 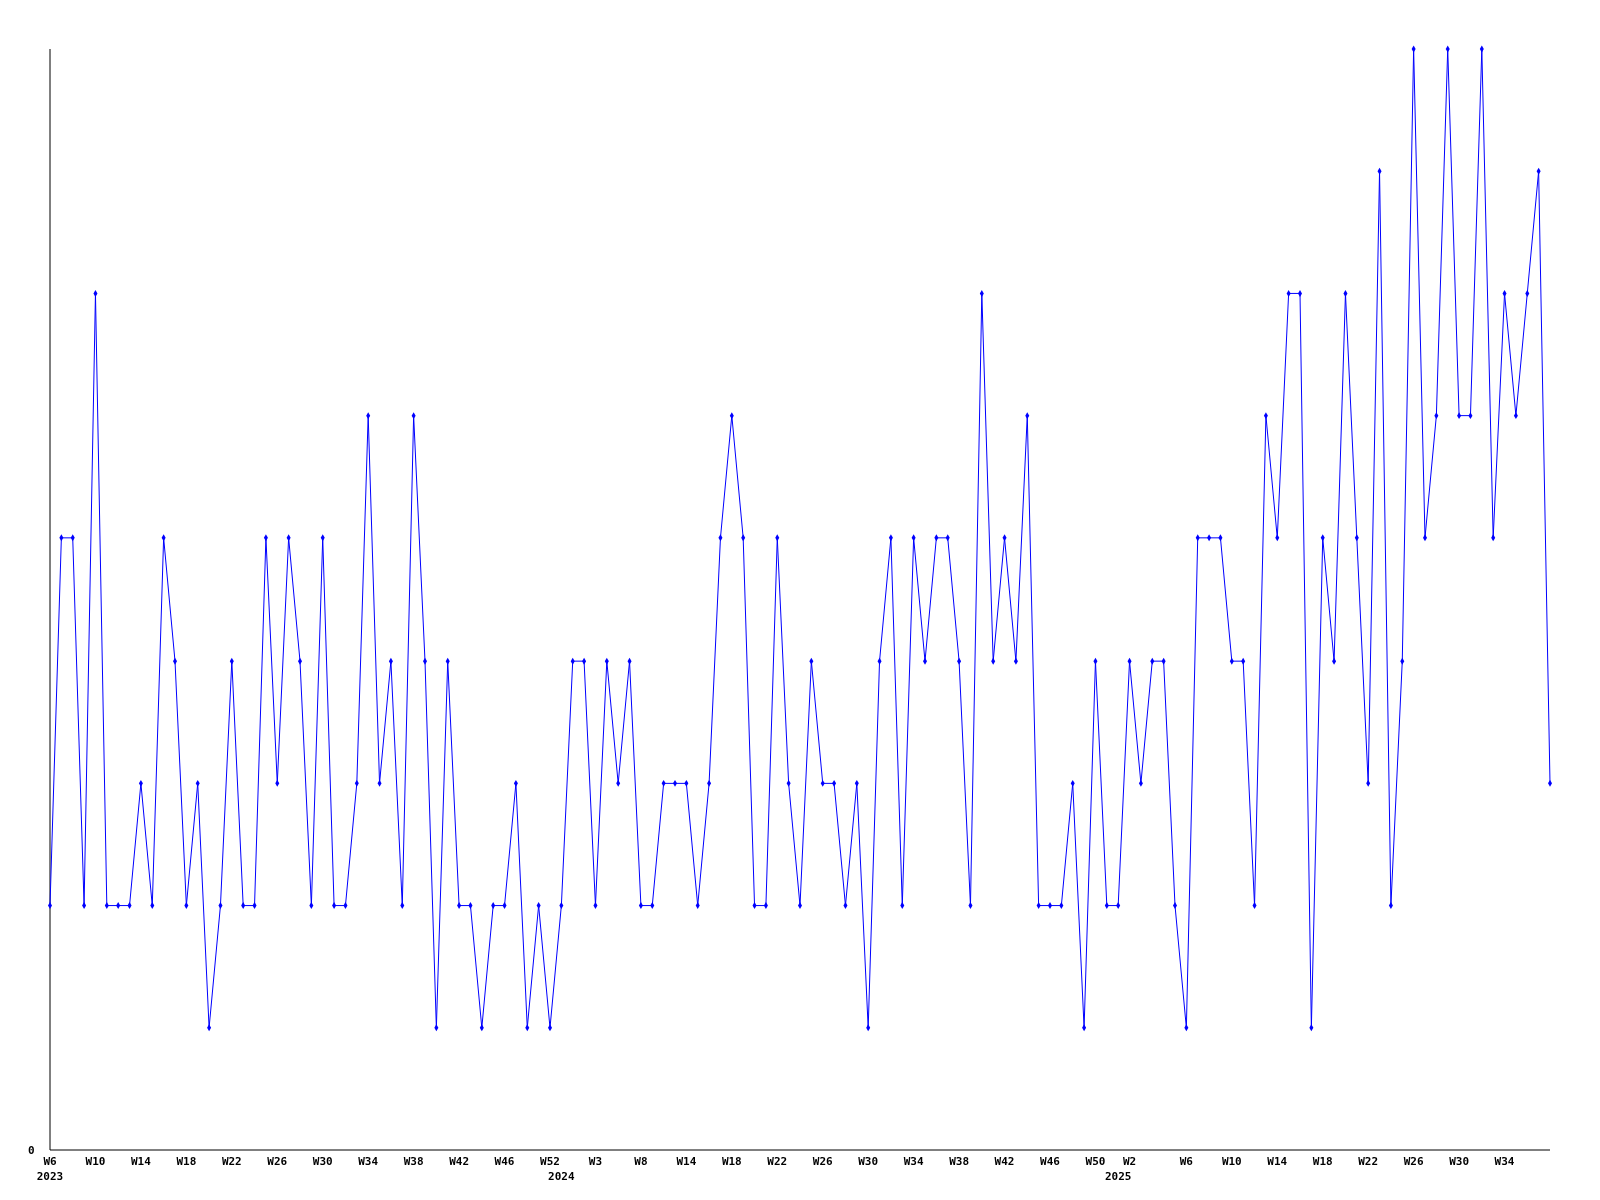 I want to click on x-tick-label: W50, so click(x=1095, y=1161).